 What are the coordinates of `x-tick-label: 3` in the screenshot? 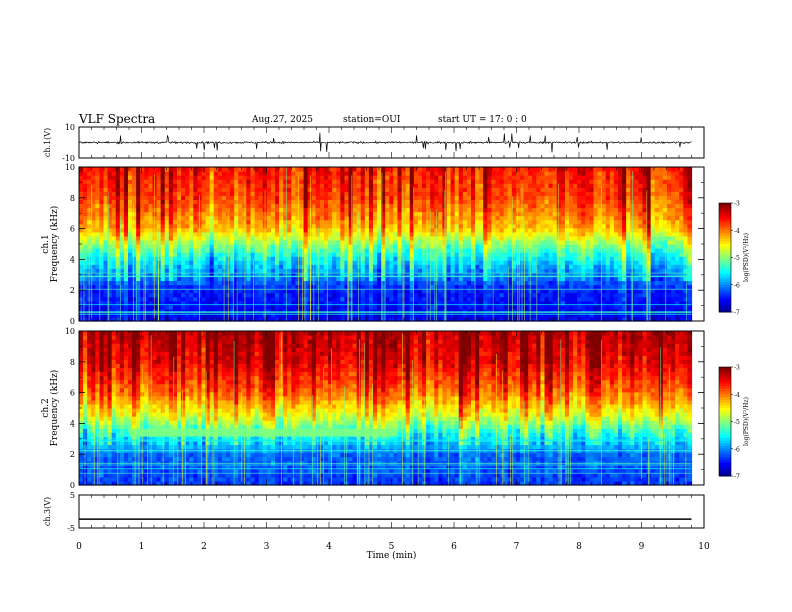 It's located at (267, 547).